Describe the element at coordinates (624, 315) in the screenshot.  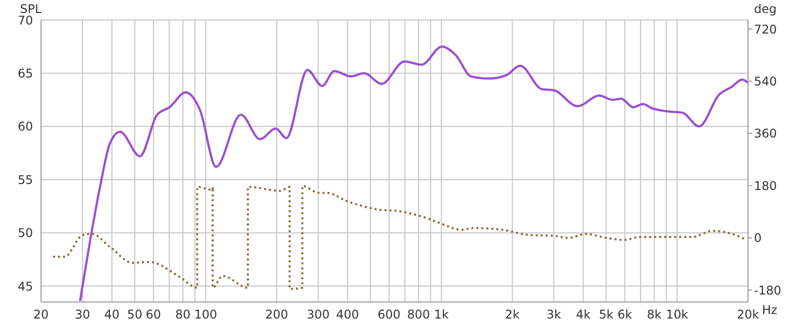
I see `x-tick-label: 6k` at that location.